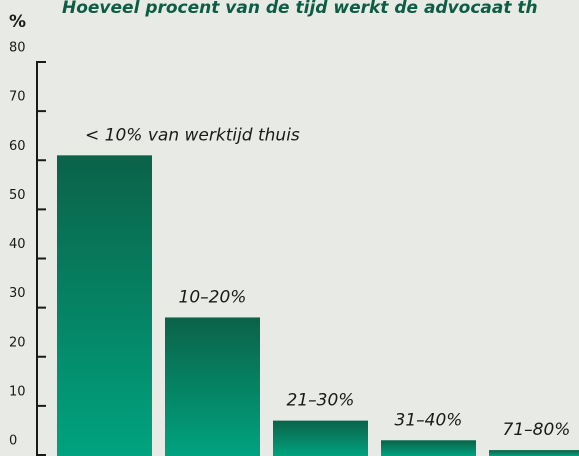 The height and width of the screenshot is (456, 579). I want to click on y-tick-label: 50, so click(17, 195).